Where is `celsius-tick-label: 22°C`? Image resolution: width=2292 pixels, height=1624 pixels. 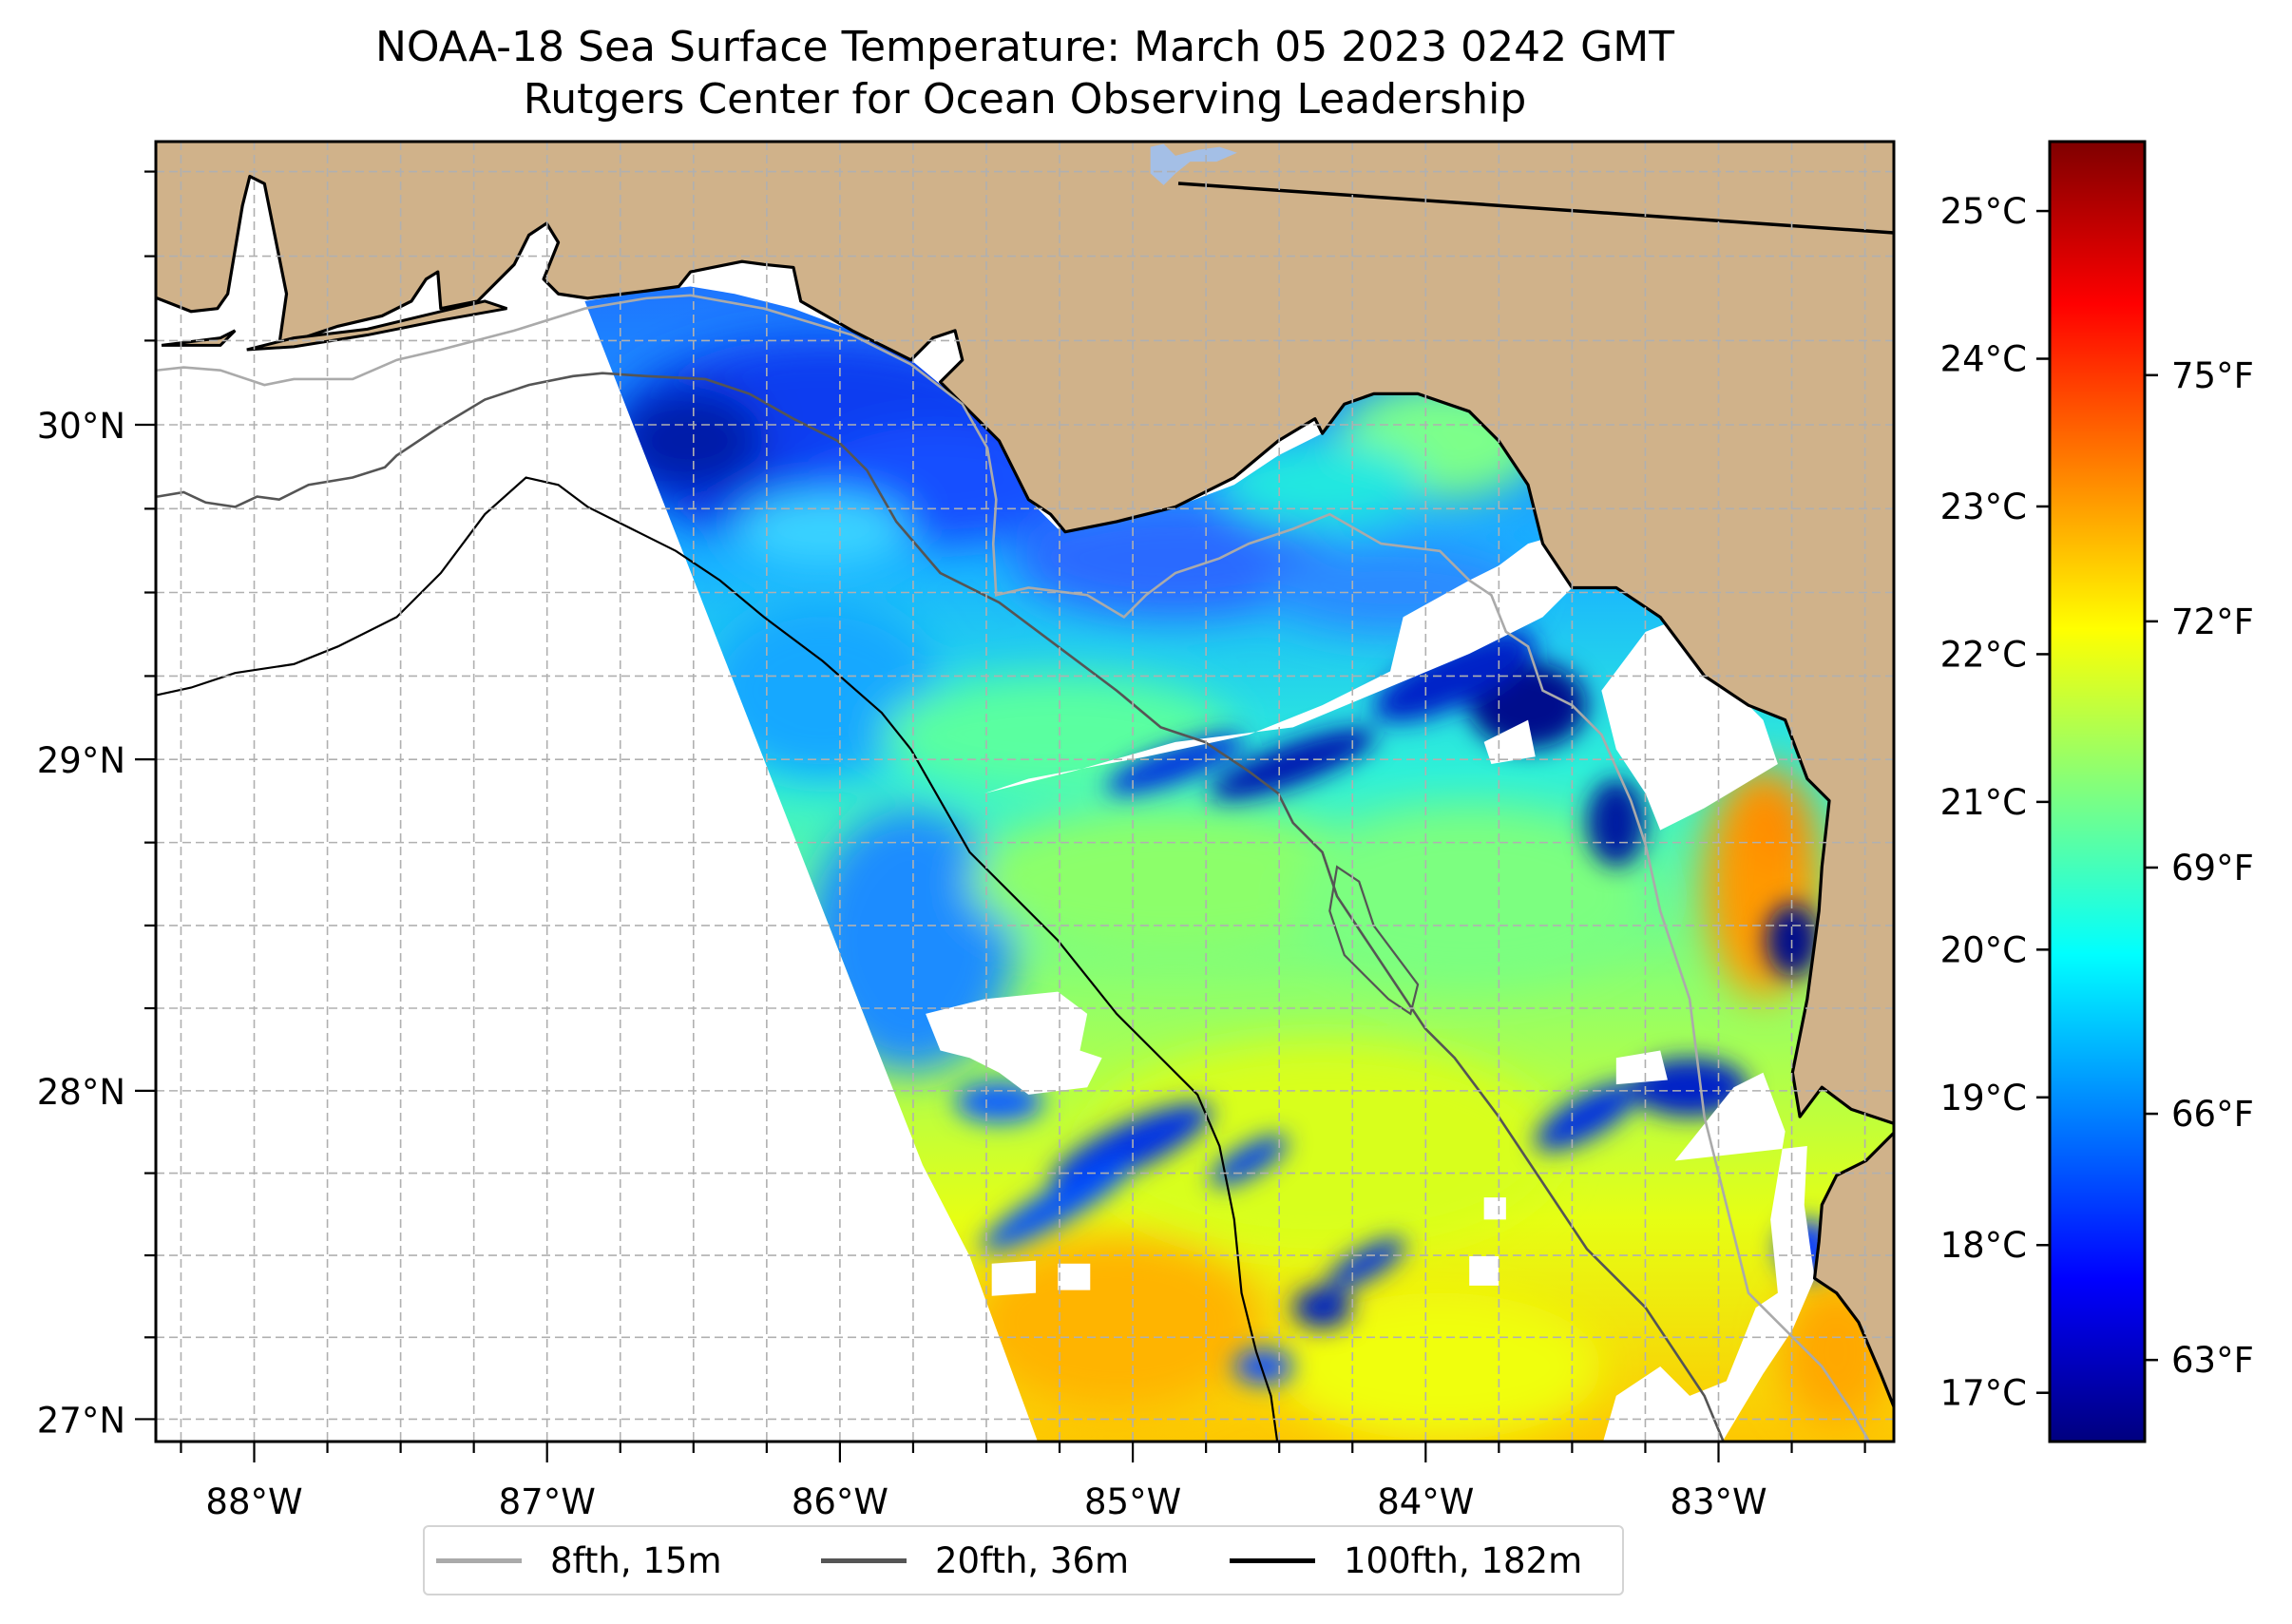
celsius-tick-label: 22°C is located at coordinates (1983, 654).